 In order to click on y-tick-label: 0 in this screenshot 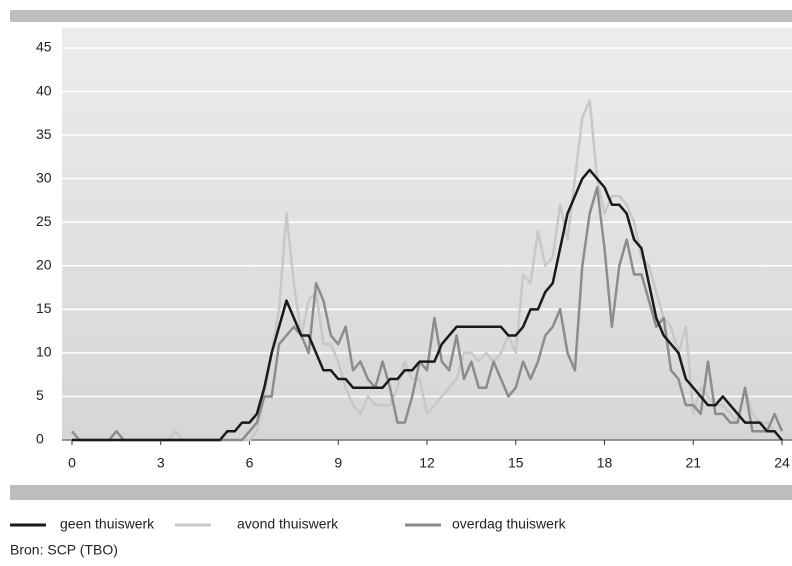, I will do `click(40, 439)`.